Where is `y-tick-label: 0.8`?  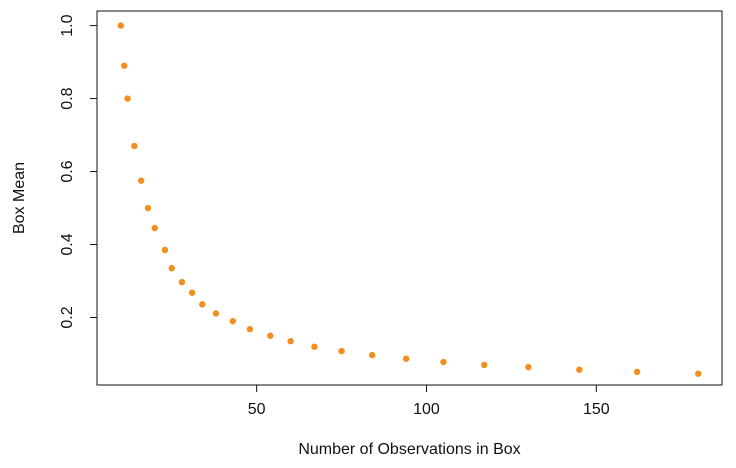 y-tick-label: 0.8 is located at coordinates (67, 98).